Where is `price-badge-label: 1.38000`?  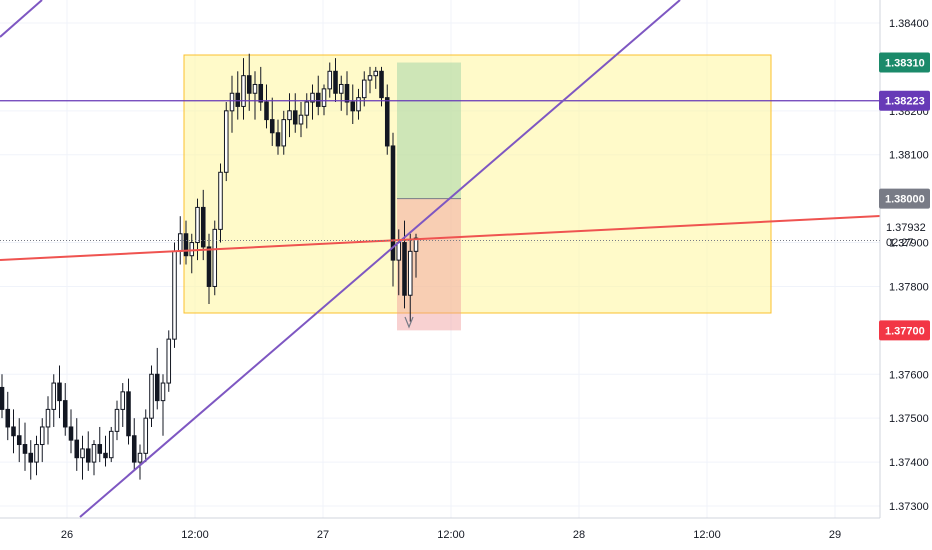 price-badge-label: 1.38000 is located at coordinates (905, 200).